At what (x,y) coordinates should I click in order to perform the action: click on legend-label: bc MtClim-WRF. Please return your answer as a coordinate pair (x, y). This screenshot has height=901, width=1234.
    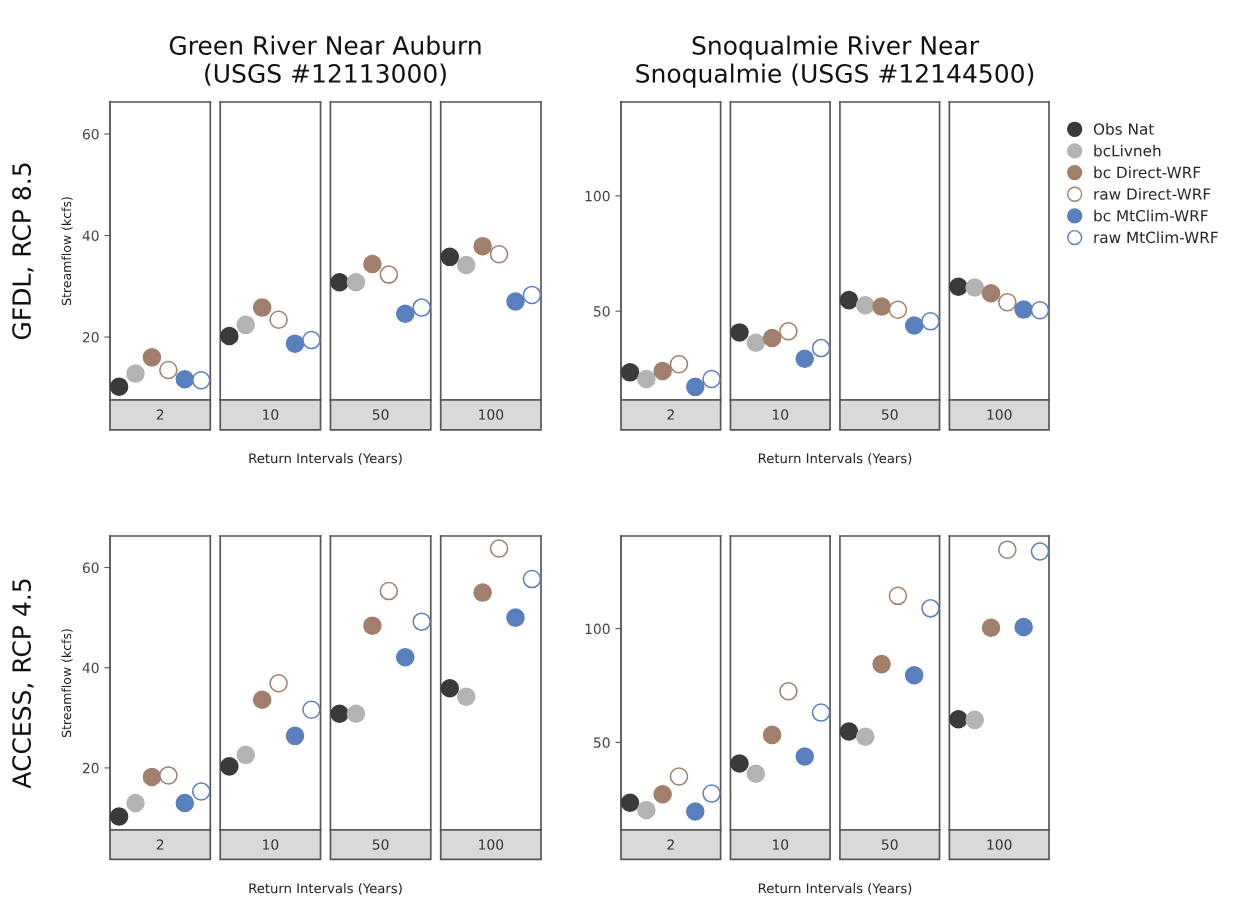
    Looking at the image, I should click on (1151, 215).